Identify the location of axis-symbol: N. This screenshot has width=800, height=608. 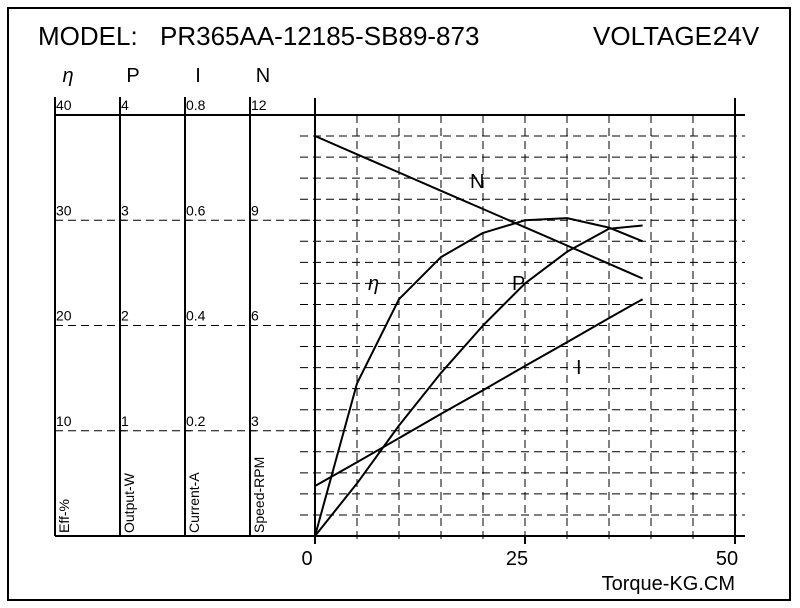
(263, 76).